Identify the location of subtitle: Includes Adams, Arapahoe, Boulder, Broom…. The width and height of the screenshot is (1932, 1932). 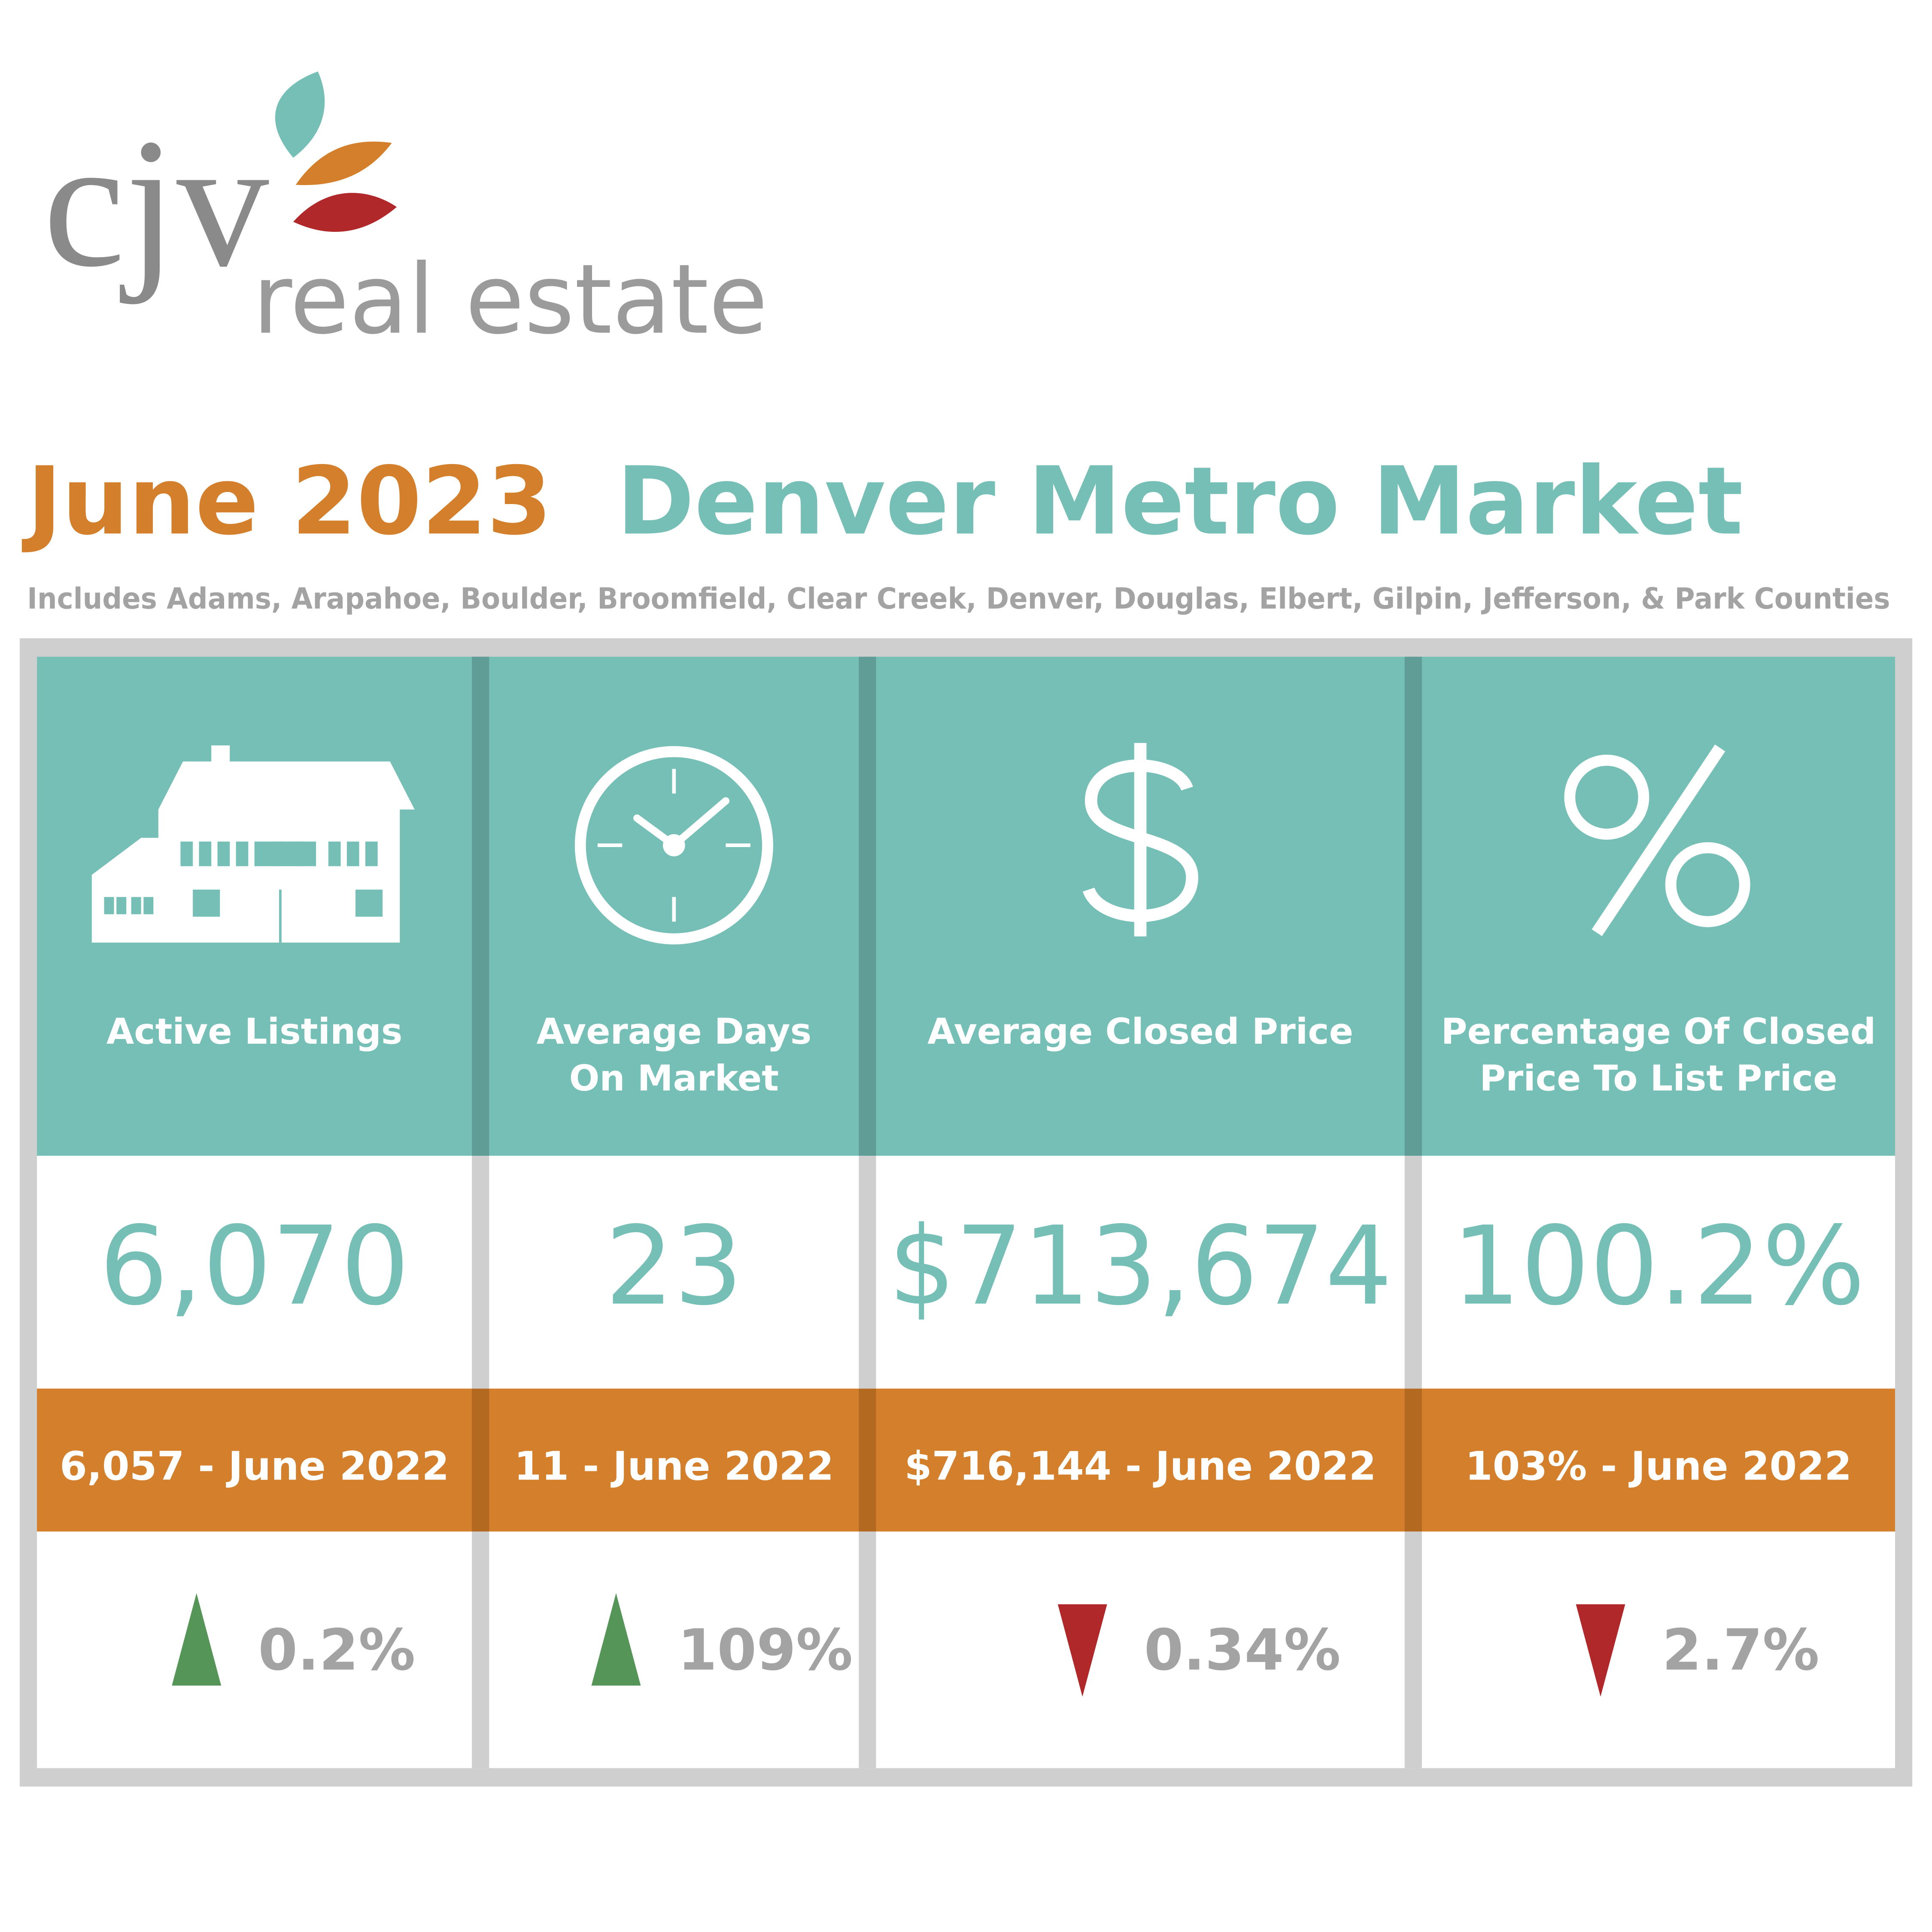
(958, 599).